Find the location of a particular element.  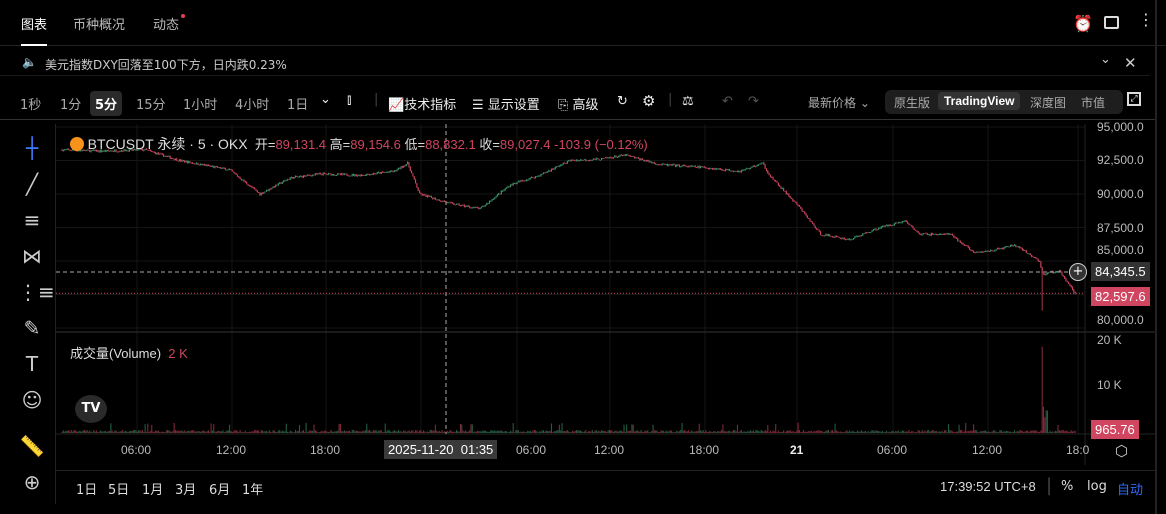

interval-15m: 15分 is located at coordinates (151, 105).